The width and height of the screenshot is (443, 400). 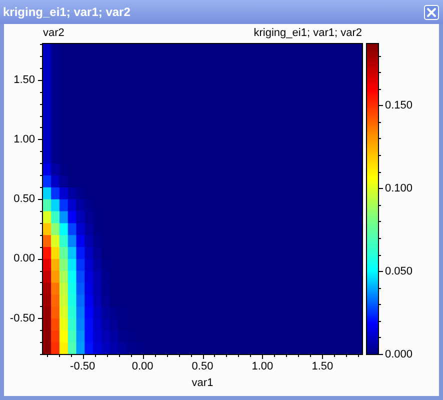 What do you see at coordinates (399, 354) in the screenshot?
I see `color-bar-label: 0.000` at bounding box center [399, 354].